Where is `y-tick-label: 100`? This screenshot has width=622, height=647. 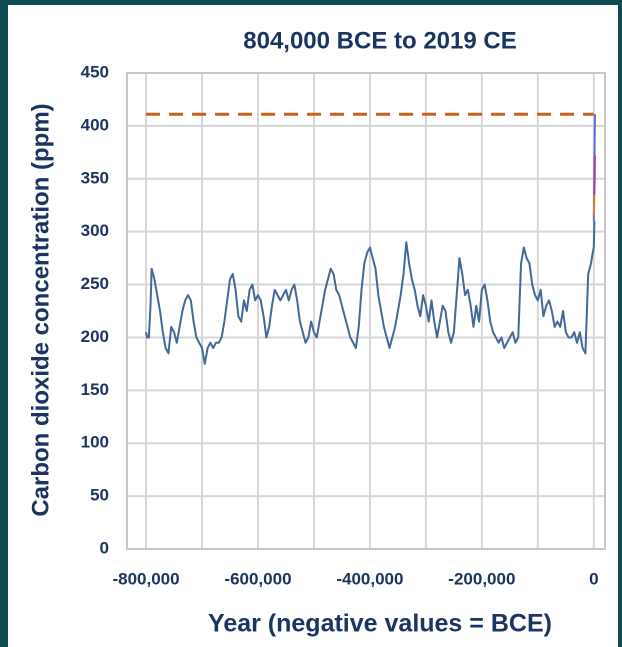
y-tick-label: 100 is located at coordinates (95, 442).